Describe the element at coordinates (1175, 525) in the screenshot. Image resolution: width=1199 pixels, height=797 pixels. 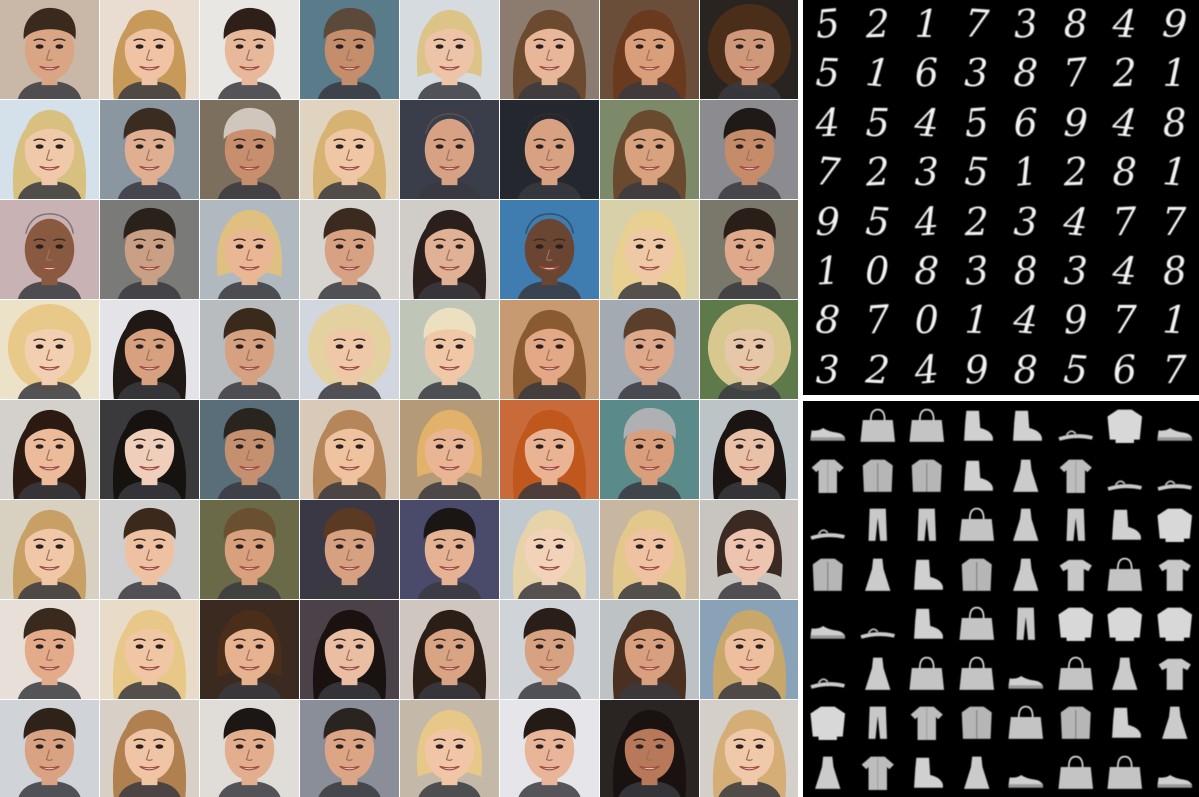
I see `pullover-icon` at that location.